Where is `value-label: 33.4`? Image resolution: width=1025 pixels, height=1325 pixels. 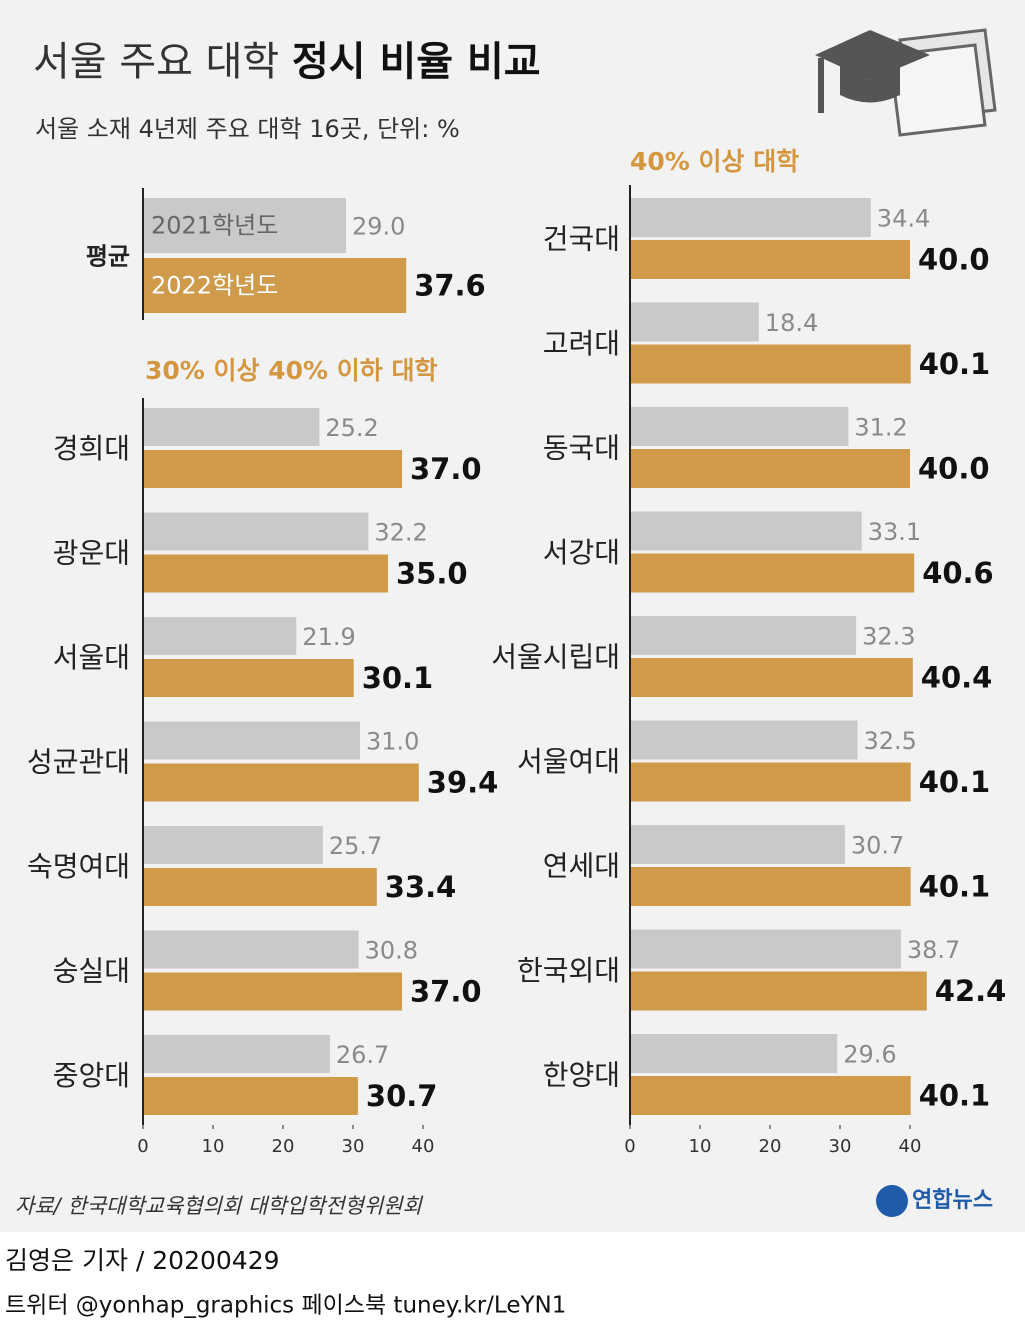 value-label: 33.4 is located at coordinates (421, 887).